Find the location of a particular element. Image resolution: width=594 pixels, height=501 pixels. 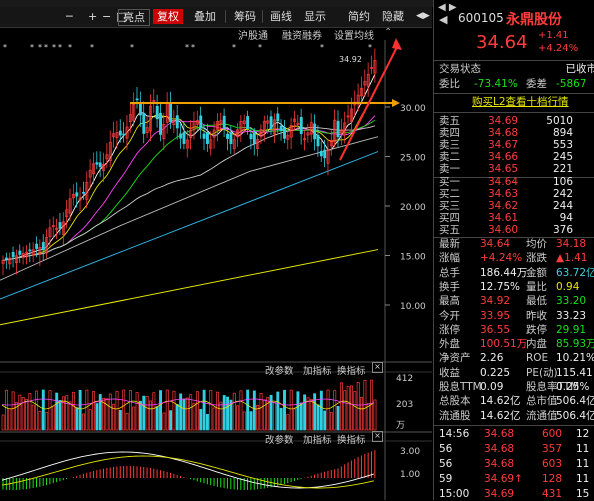

hide-button: 隐藏 is located at coordinates (393, 16).